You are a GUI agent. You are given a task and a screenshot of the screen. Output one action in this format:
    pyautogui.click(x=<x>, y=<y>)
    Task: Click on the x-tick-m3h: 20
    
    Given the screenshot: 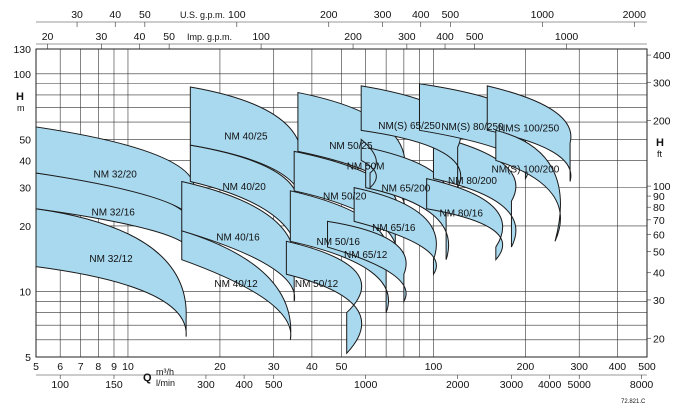 What is the action you would take?
    pyautogui.click(x=220, y=367)
    